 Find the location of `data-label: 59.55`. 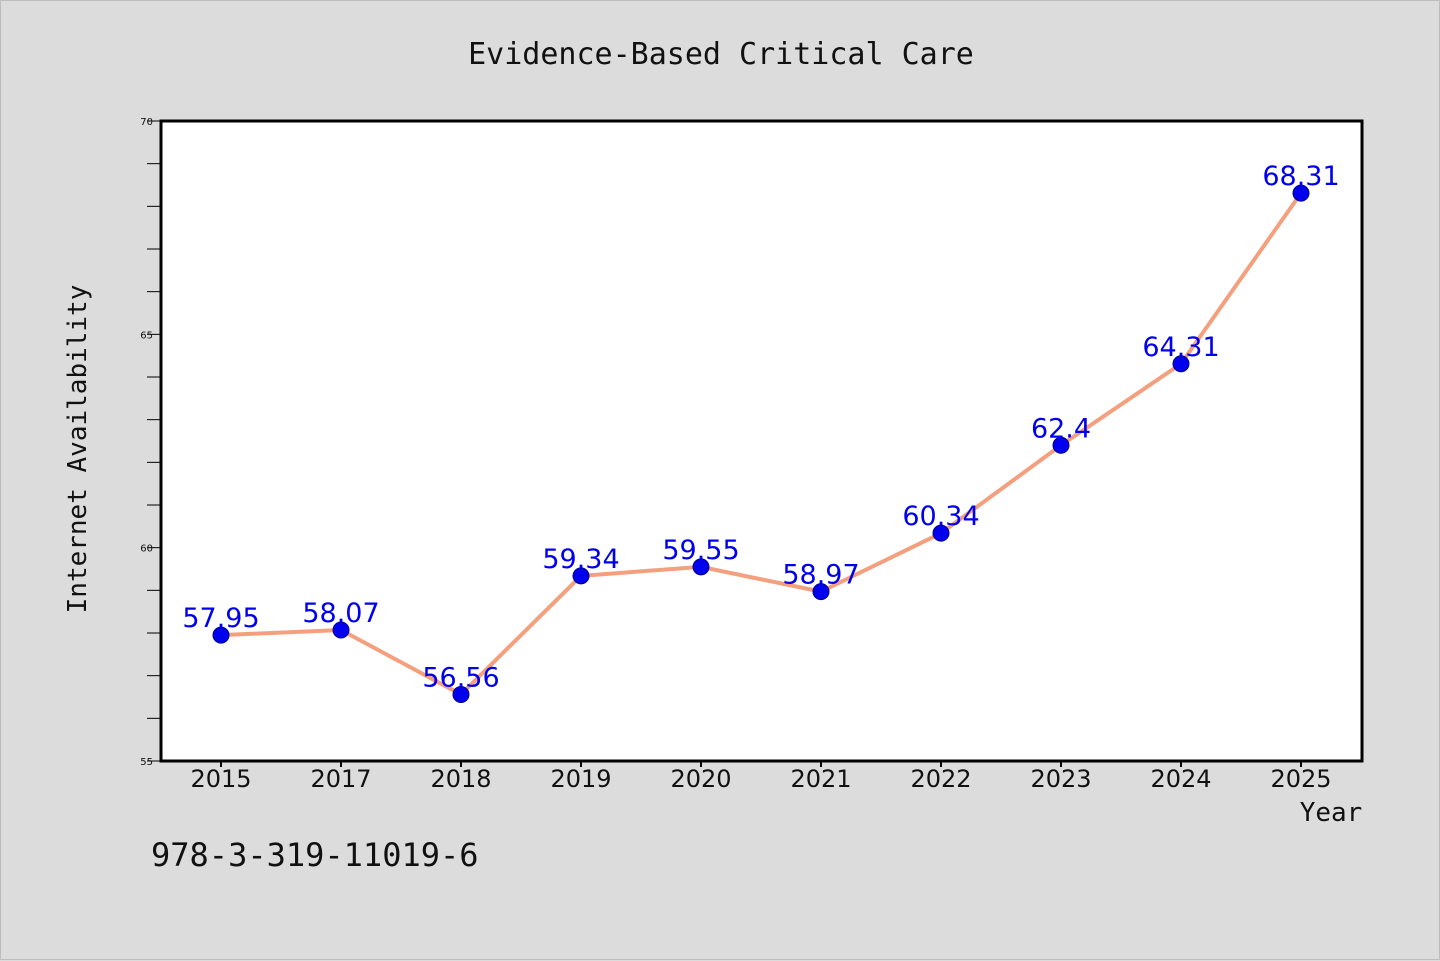

data-label: 59.55 is located at coordinates (700, 550).